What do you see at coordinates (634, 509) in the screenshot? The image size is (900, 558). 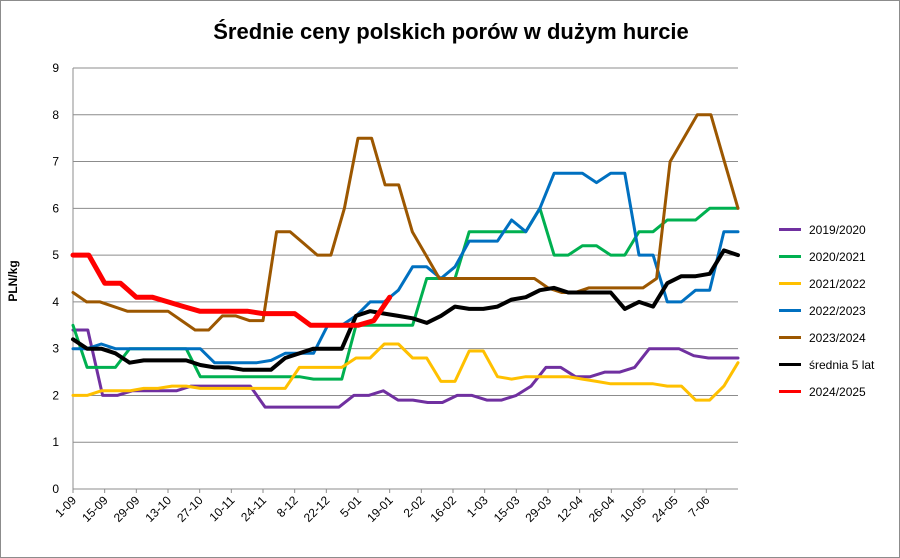 I see `x-tick-label: 10-05` at bounding box center [634, 509].